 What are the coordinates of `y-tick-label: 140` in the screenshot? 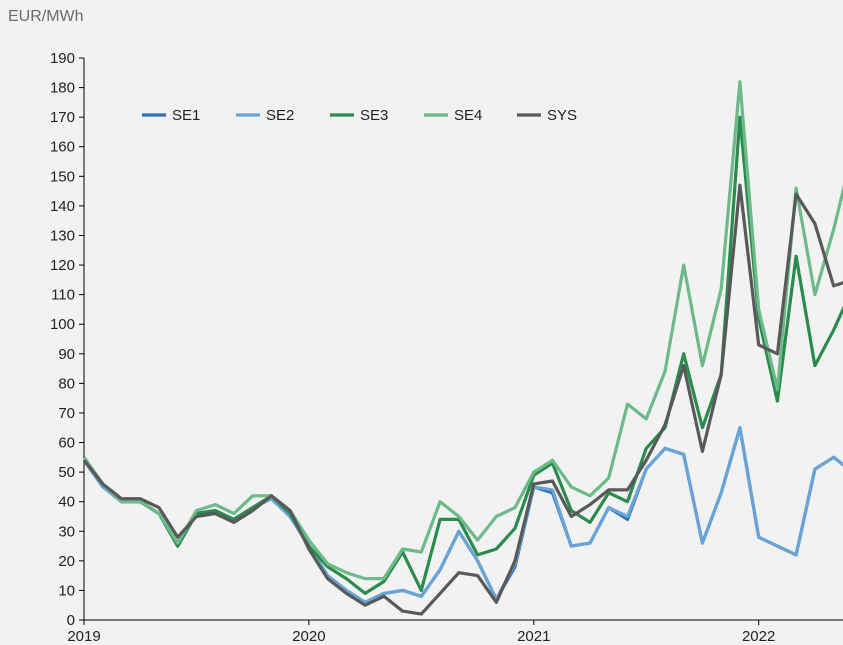 It's located at (62, 206).